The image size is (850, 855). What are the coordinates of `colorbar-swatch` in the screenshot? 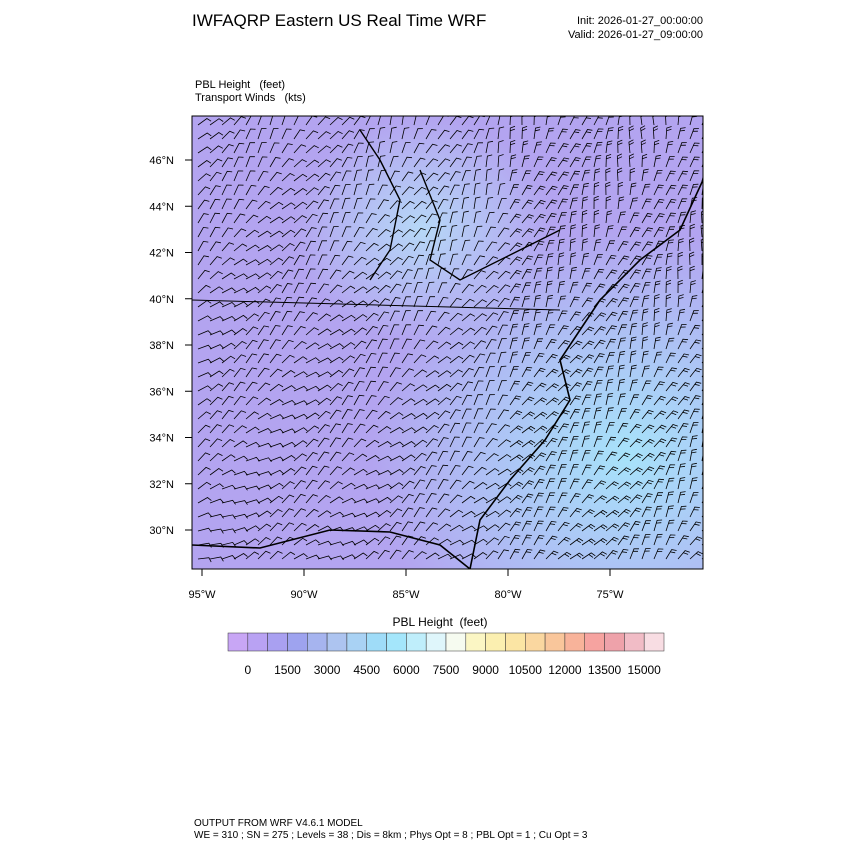 It's located at (356, 642).